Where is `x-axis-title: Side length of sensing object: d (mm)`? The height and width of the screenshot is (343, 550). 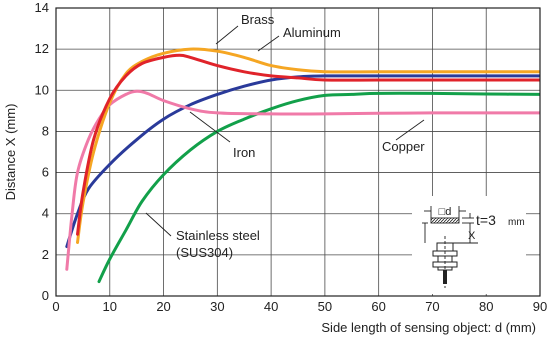
x-axis-title: Side length of sensing object: d (mm) is located at coordinates (428, 327).